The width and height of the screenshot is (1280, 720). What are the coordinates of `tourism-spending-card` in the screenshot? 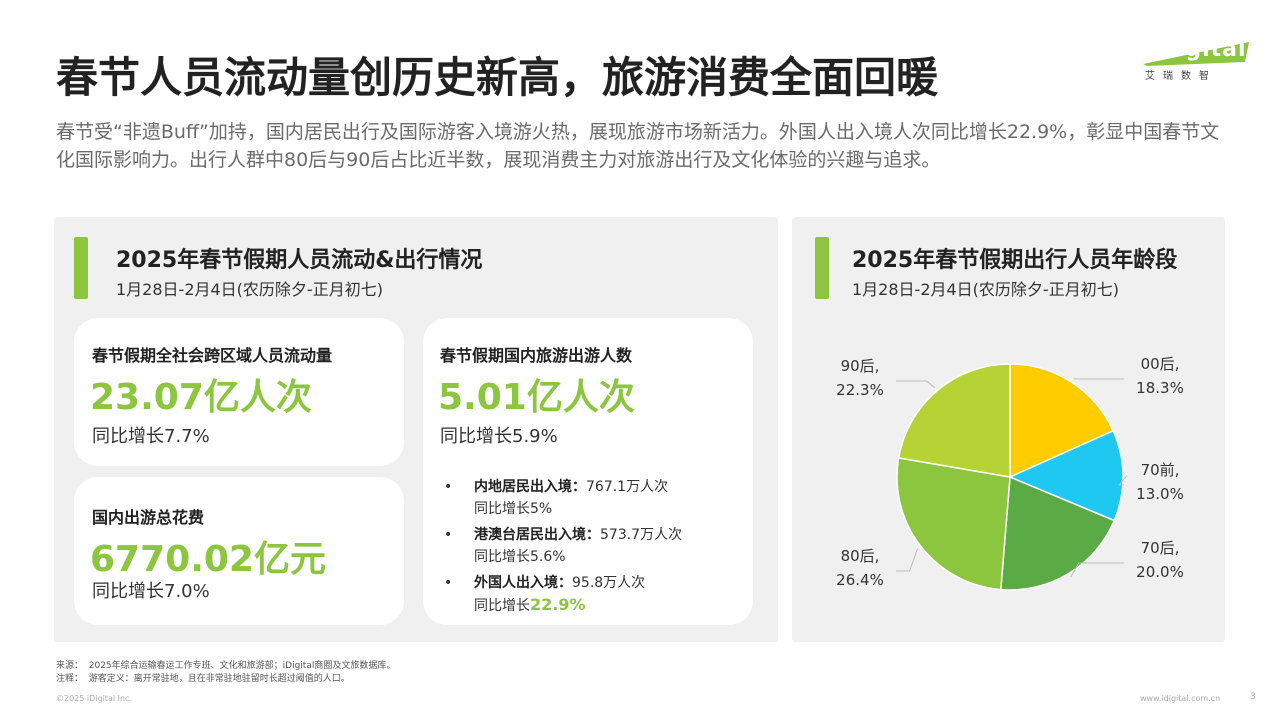 It's located at (239, 551).